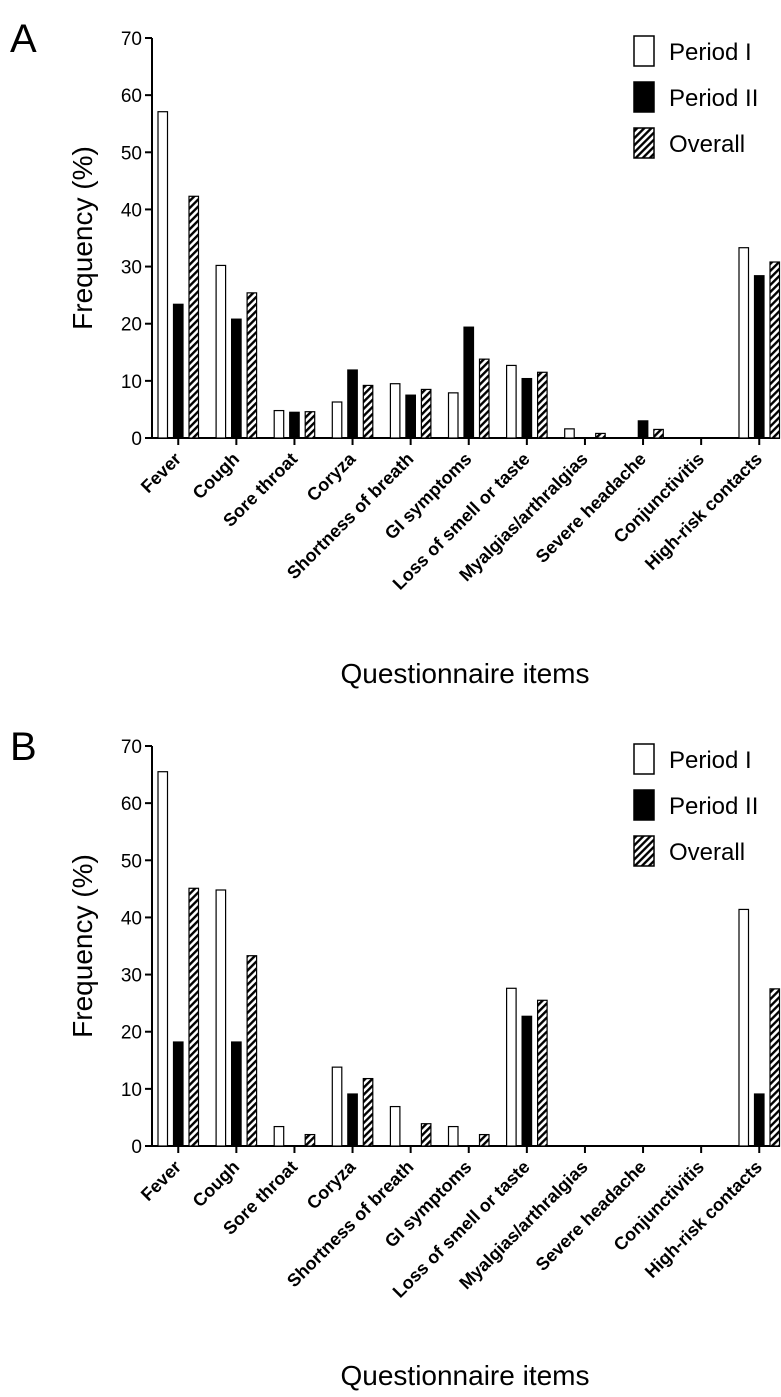  What do you see at coordinates (23, 39) in the screenshot?
I see `panel-letter: A` at bounding box center [23, 39].